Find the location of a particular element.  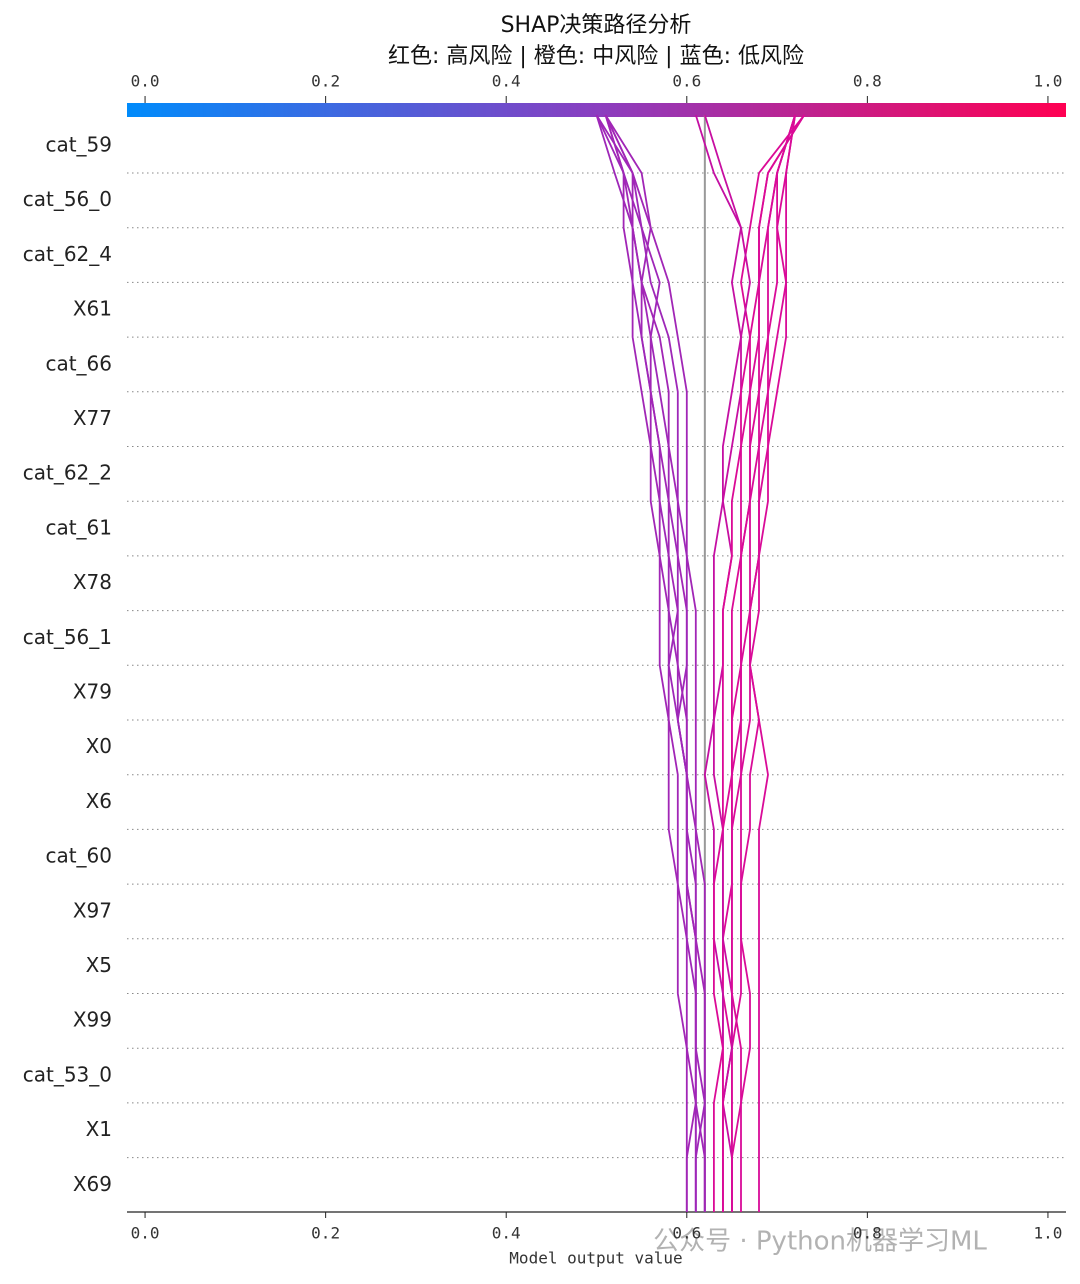

colorbar-tick-label: 0.8 is located at coordinates (867, 81).